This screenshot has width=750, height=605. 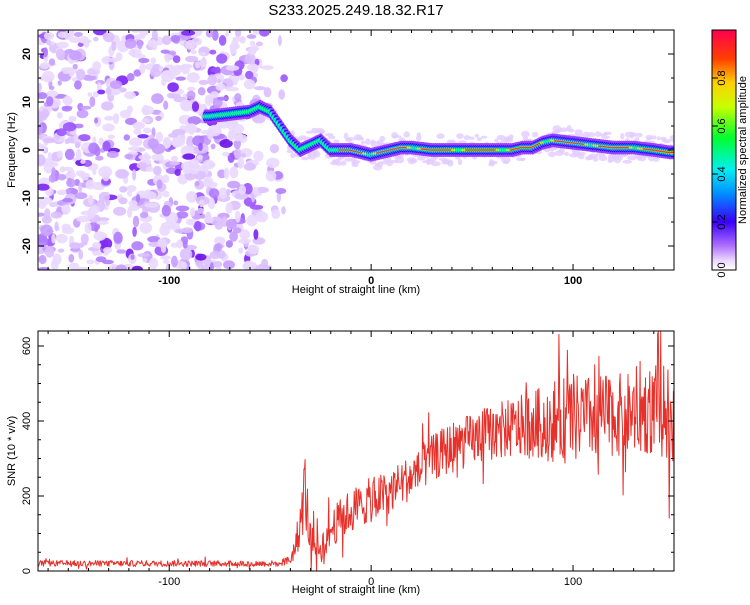 What do you see at coordinates (371, 281) in the screenshot?
I see `x-tick-label: 0` at bounding box center [371, 281].